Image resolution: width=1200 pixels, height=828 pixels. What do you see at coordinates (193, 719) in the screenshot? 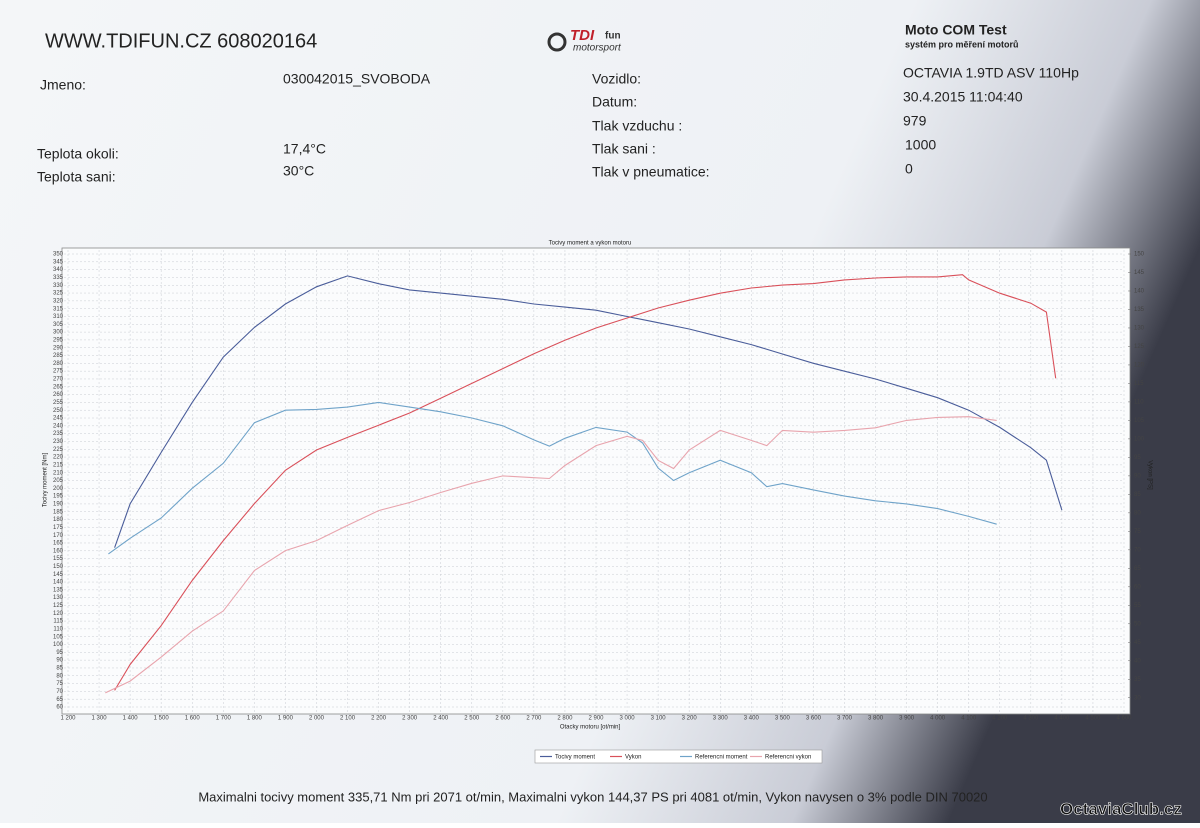
I see `x-tick-label: 1 600` at bounding box center [193, 719].